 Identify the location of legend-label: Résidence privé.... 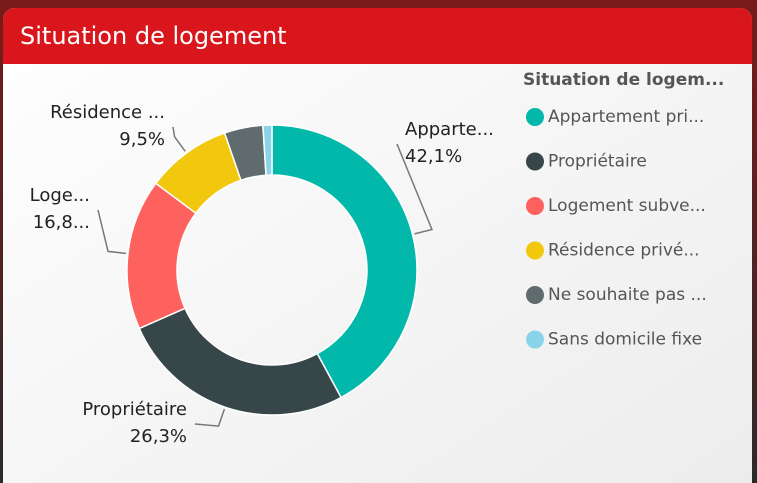
(624, 251).